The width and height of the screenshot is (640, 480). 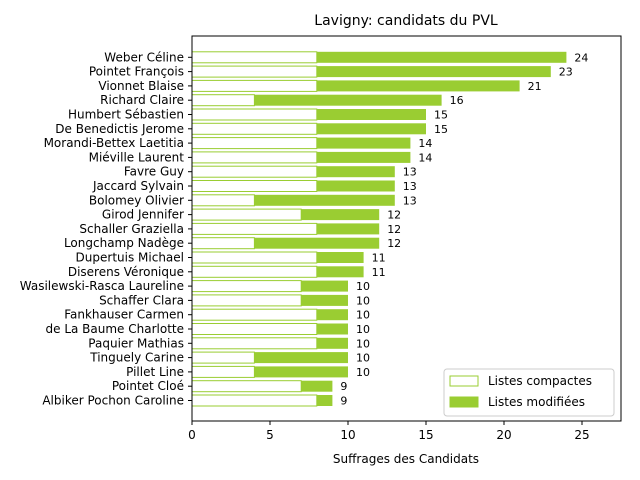 I want to click on value-label-8: 13, so click(x=410, y=172).